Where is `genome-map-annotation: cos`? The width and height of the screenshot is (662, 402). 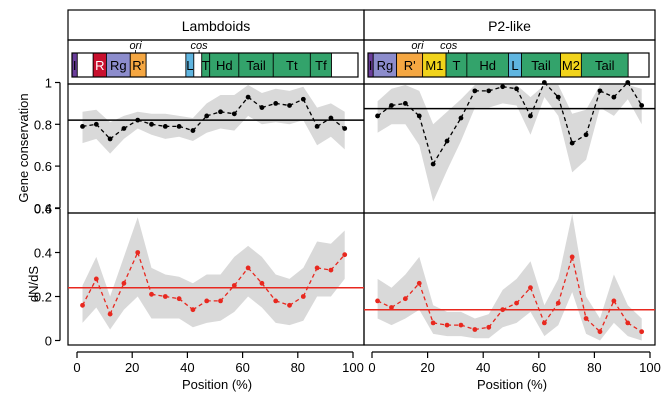
genome-map-annotation: cos is located at coordinates (449, 46).